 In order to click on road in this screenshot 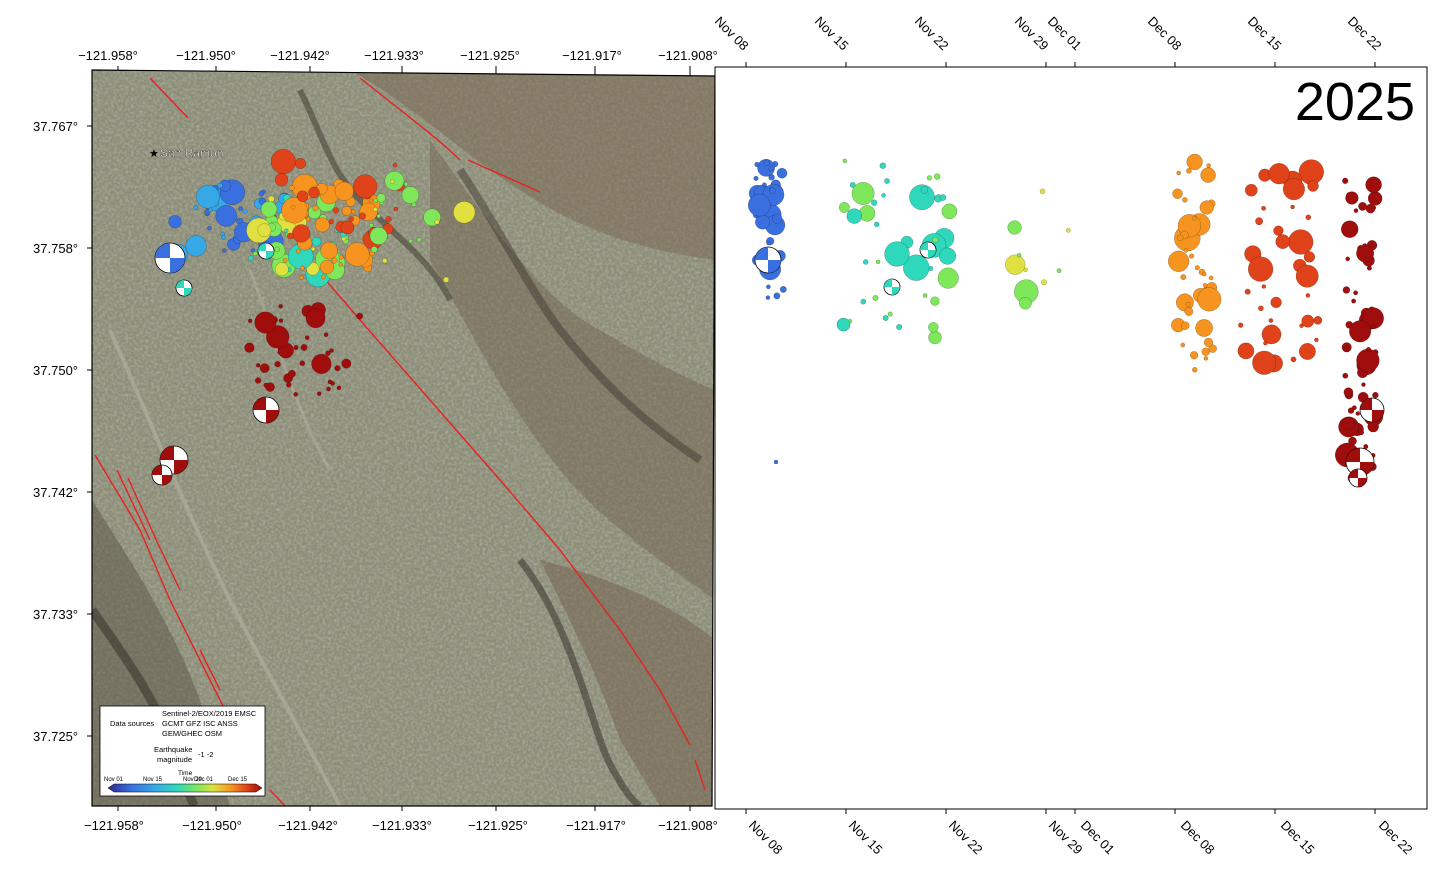, I will do `click(225, 567)`.